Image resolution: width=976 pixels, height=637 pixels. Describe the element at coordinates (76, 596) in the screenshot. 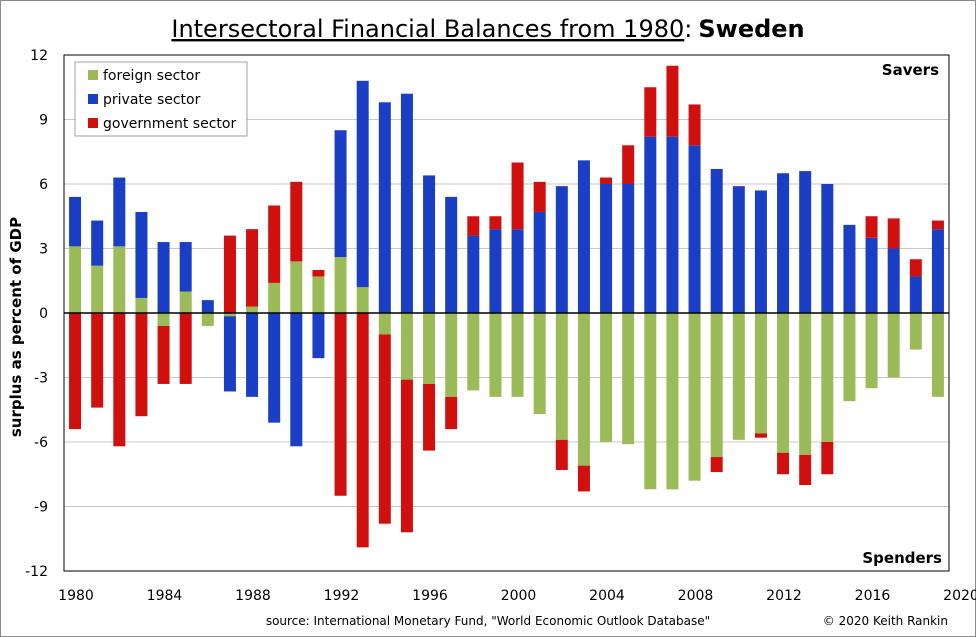

I see `x-tick-label: 1980` at that location.